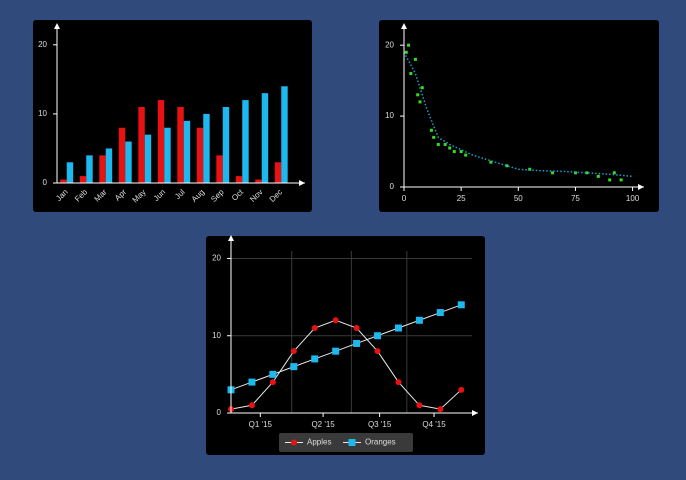  What do you see at coordinates (518, 198) in the screenshot?
I see `x-tick-label: 50` at bounding box center [518, 198].